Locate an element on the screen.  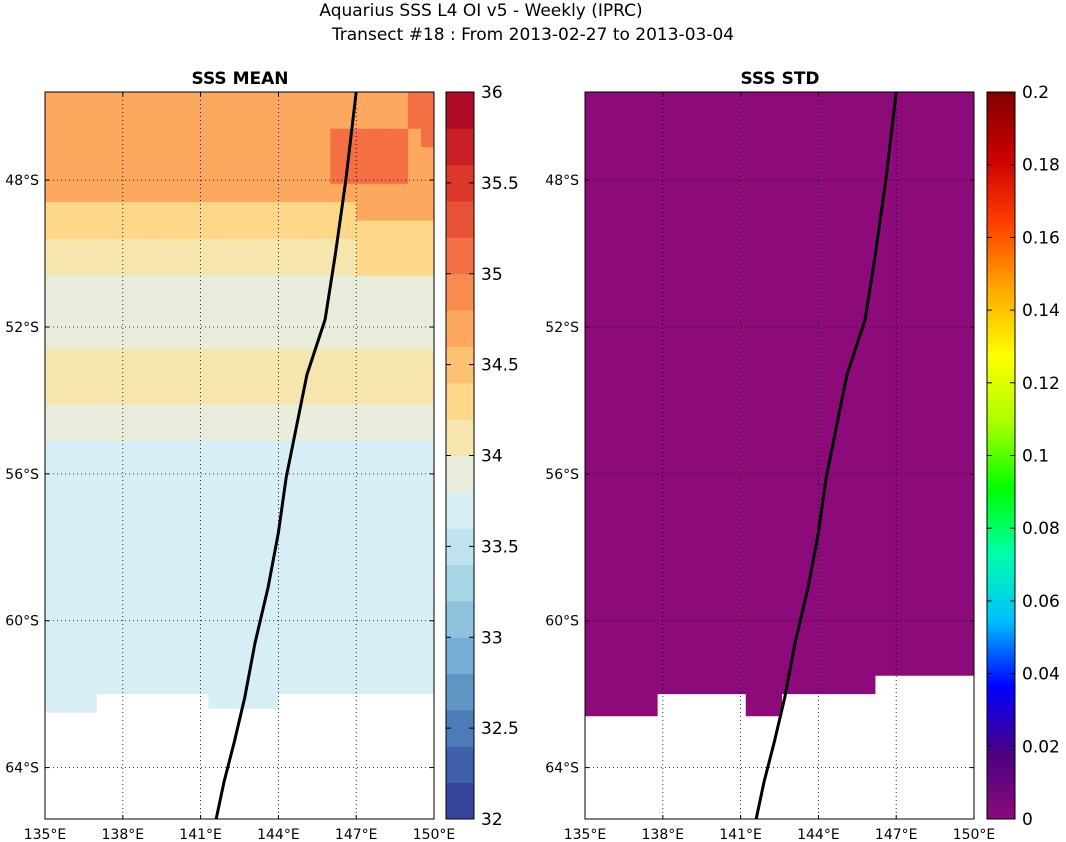
colorbar-swatch is located at coordinates (460, 401).